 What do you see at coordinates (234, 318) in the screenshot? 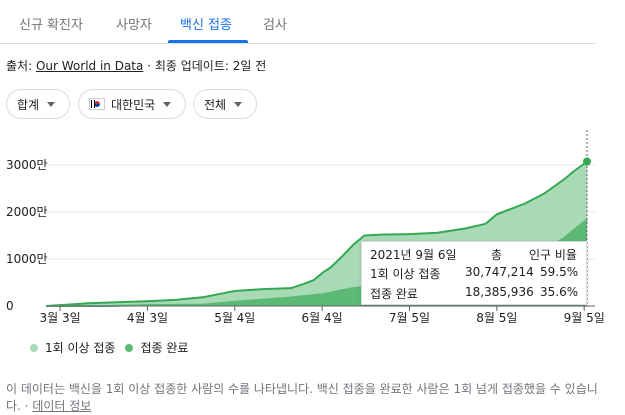
I see `x-tick-label: 5월 4일` at bounding box center [234, 318].